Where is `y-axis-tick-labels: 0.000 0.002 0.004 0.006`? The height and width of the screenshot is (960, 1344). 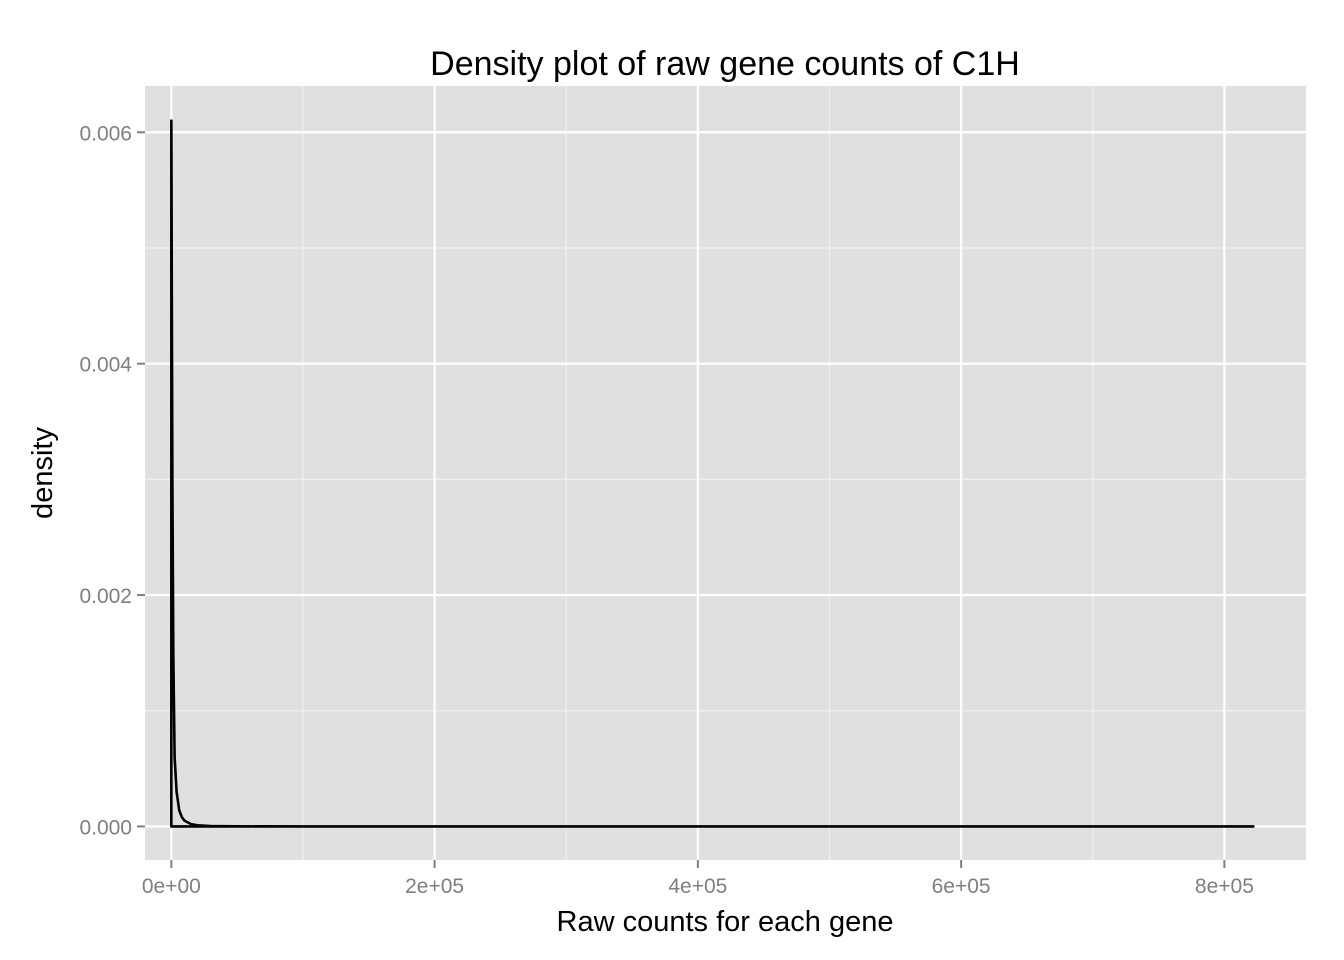
y-axis-tick-labels: 0.000 0.002 0.004 0.006 is located at coordinates (105, 480).